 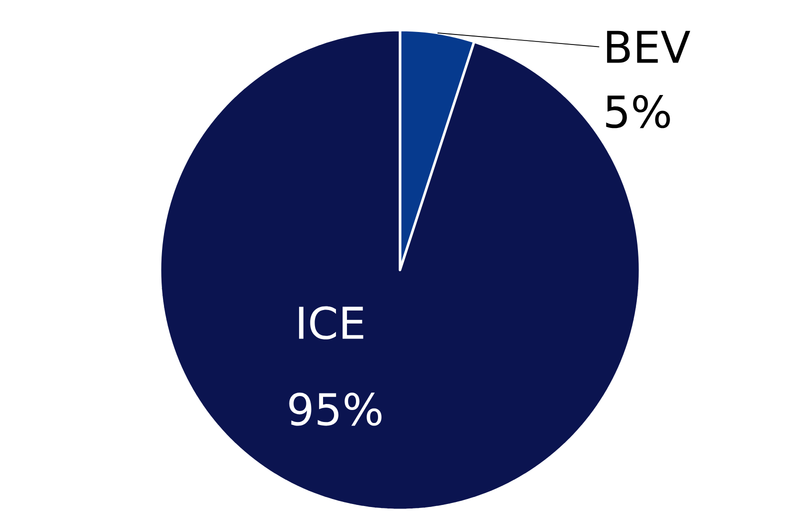 What do you see at coordinates (648, 46) in the screenshot?
I see `slice-label: BEV` at bounding box center [648, 46].